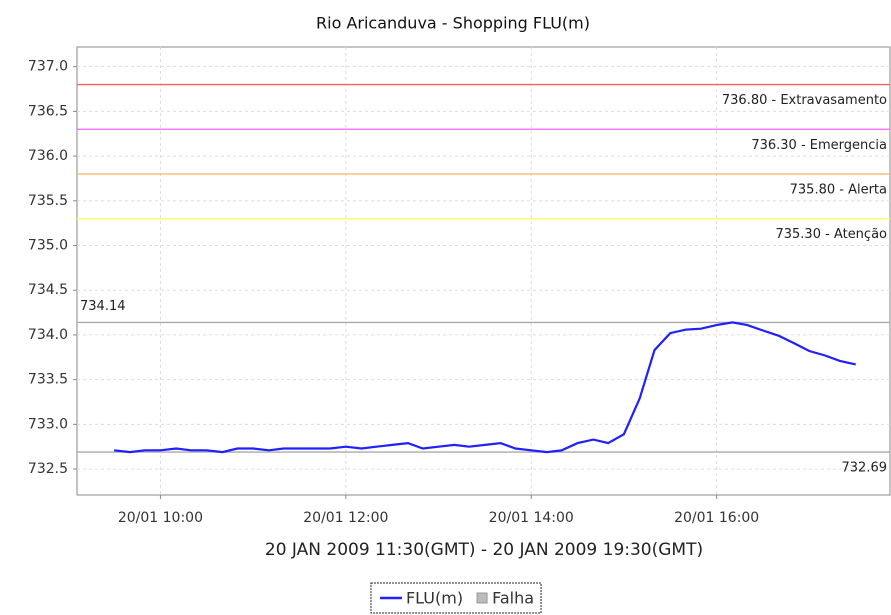 The image size is (891, 615). I want to click on y-tick-label: 735.5, so click(48, 201).